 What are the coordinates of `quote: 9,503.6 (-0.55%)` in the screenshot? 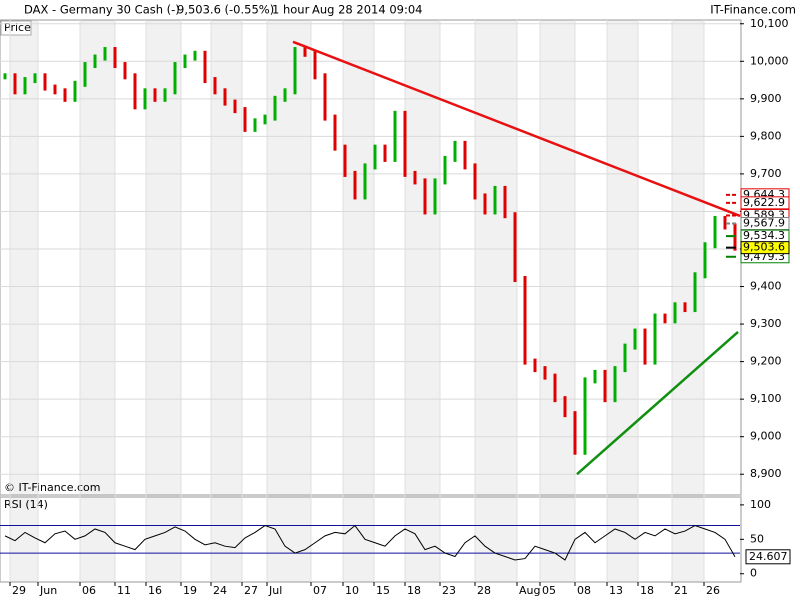 It's located at (225, 10).